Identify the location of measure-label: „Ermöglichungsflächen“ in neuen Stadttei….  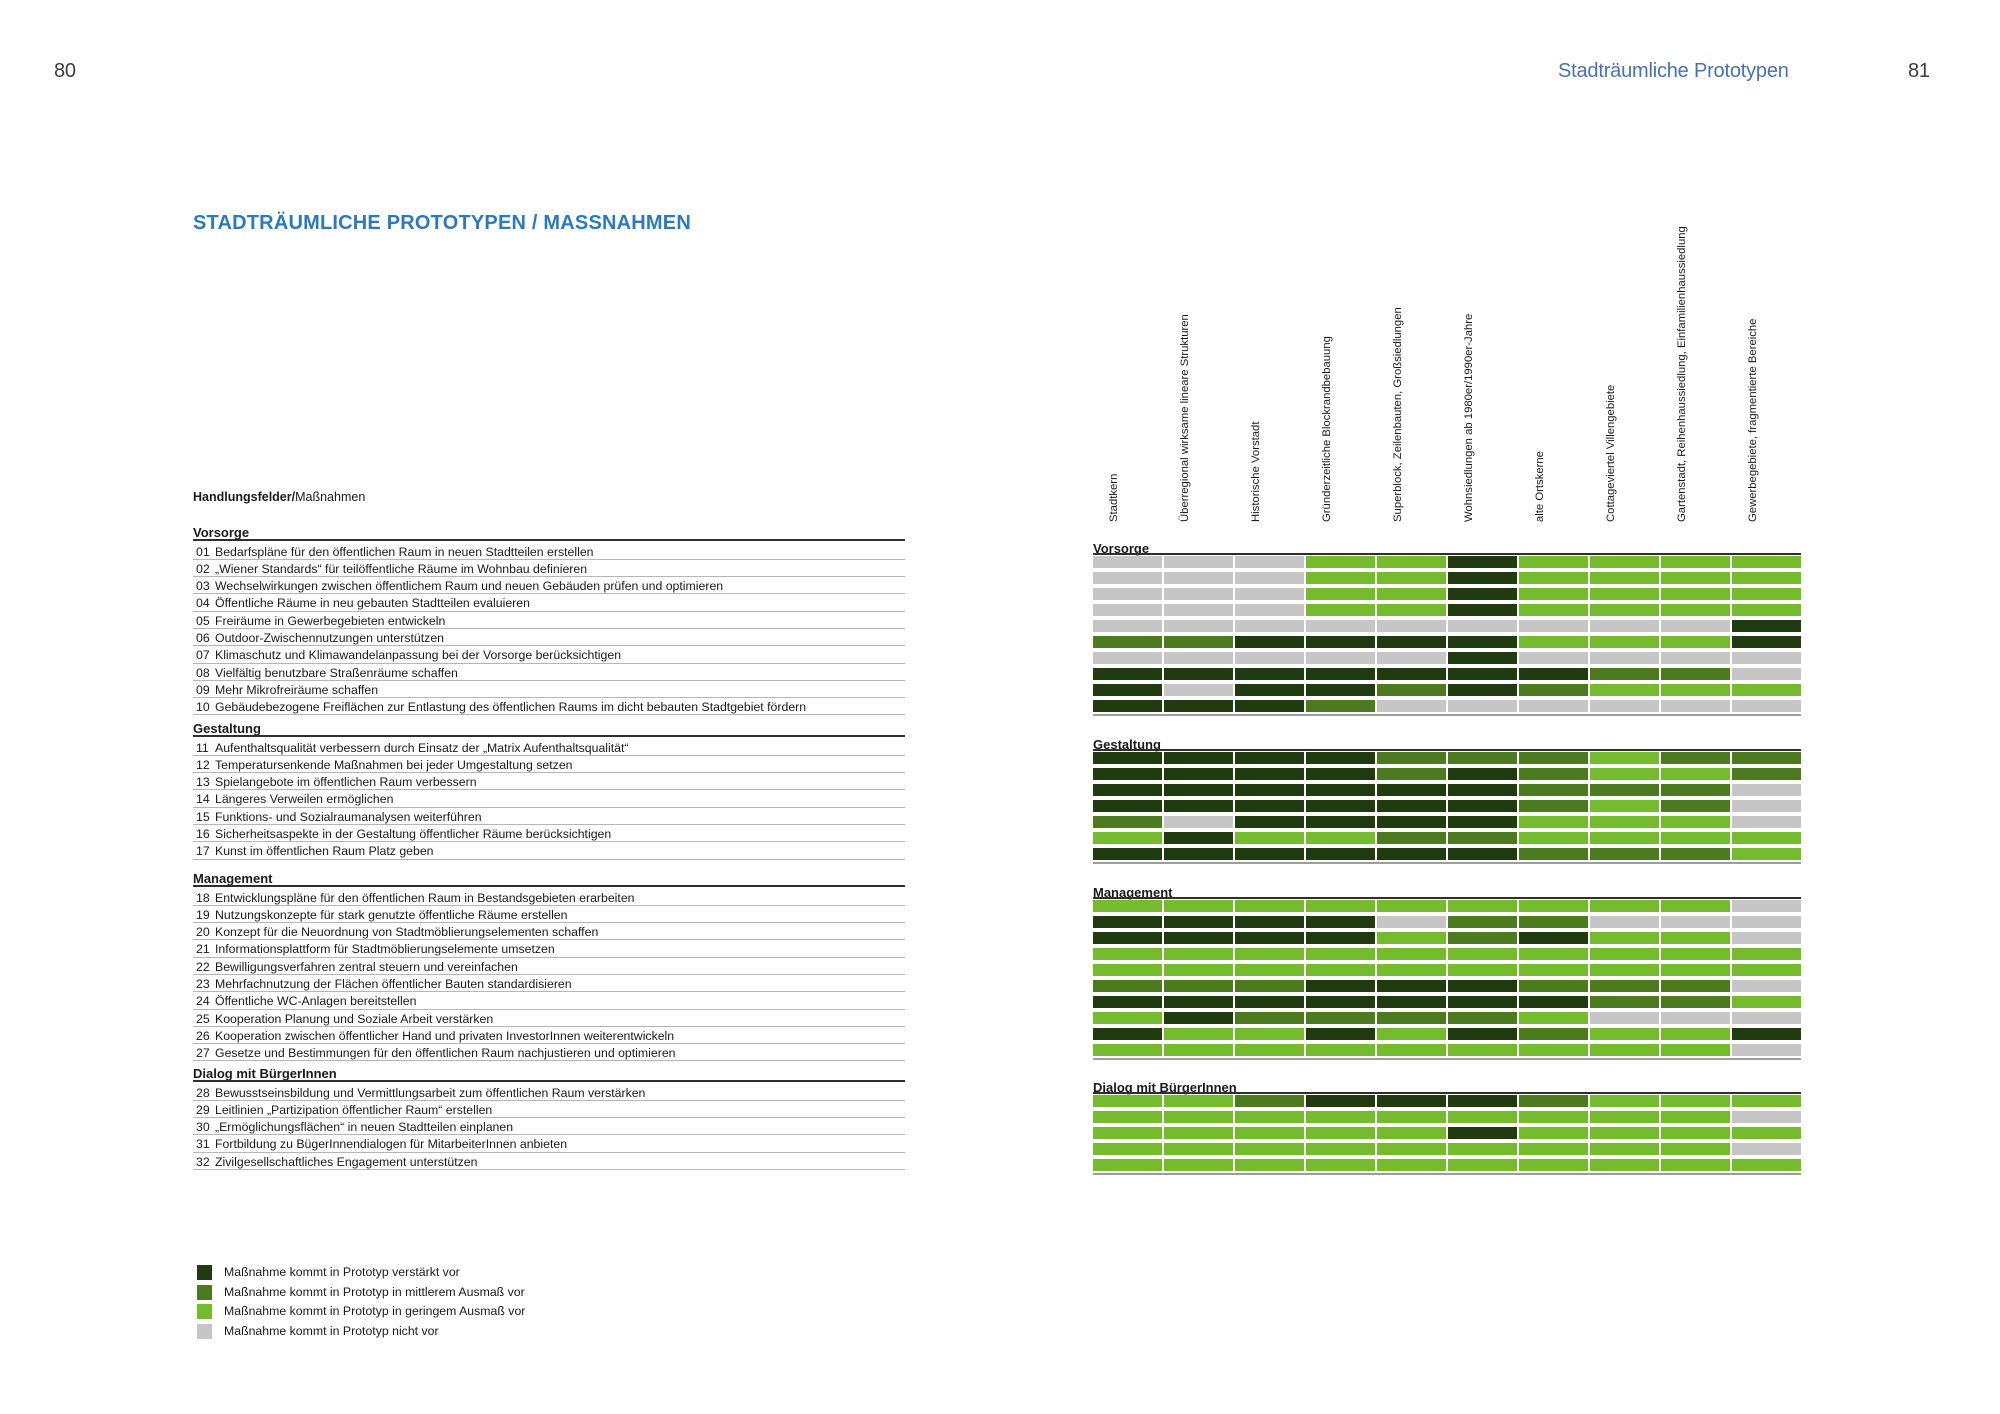
(364, 1127).